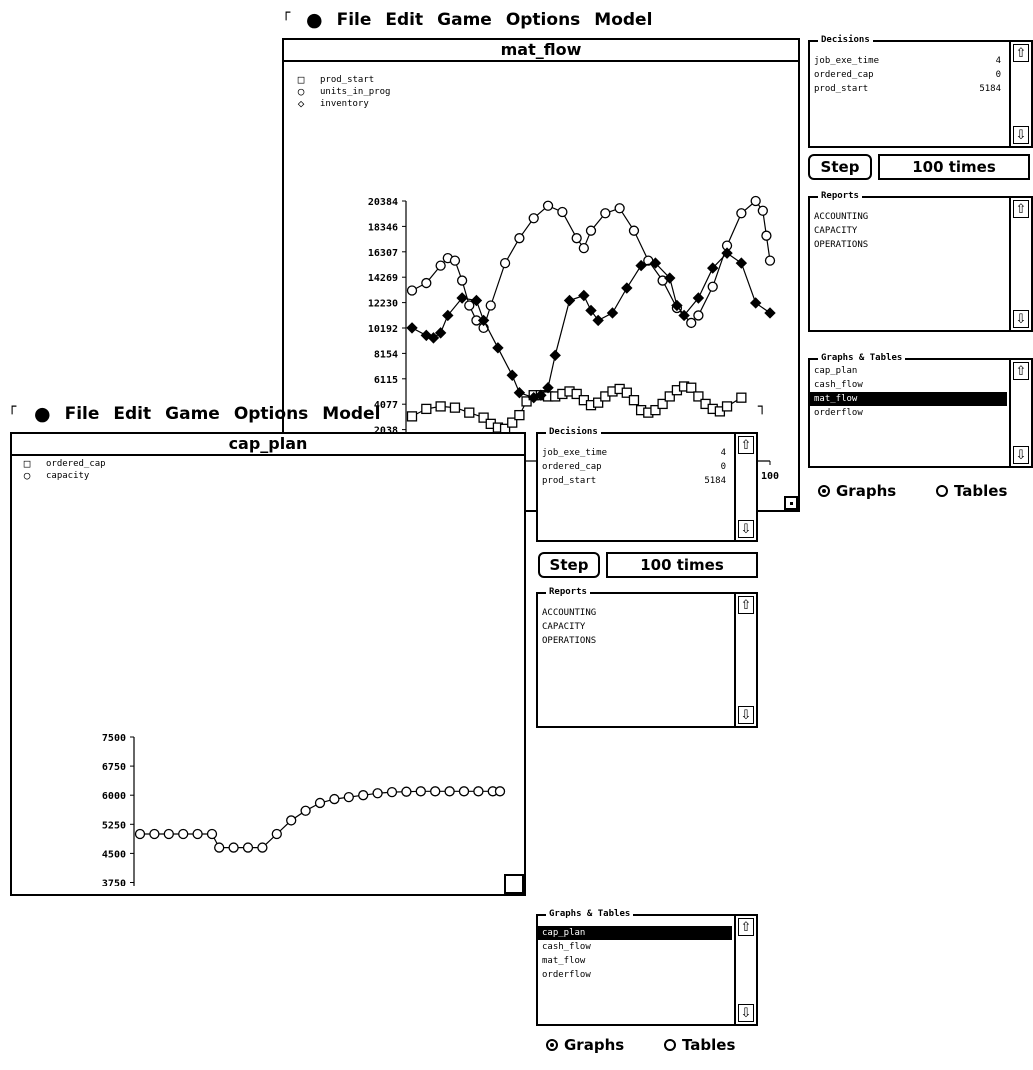  What do you see at coordinates (573, 432) in the screenshot?
I see `decisions-title: Decisions` at bounding box center [573, 432].